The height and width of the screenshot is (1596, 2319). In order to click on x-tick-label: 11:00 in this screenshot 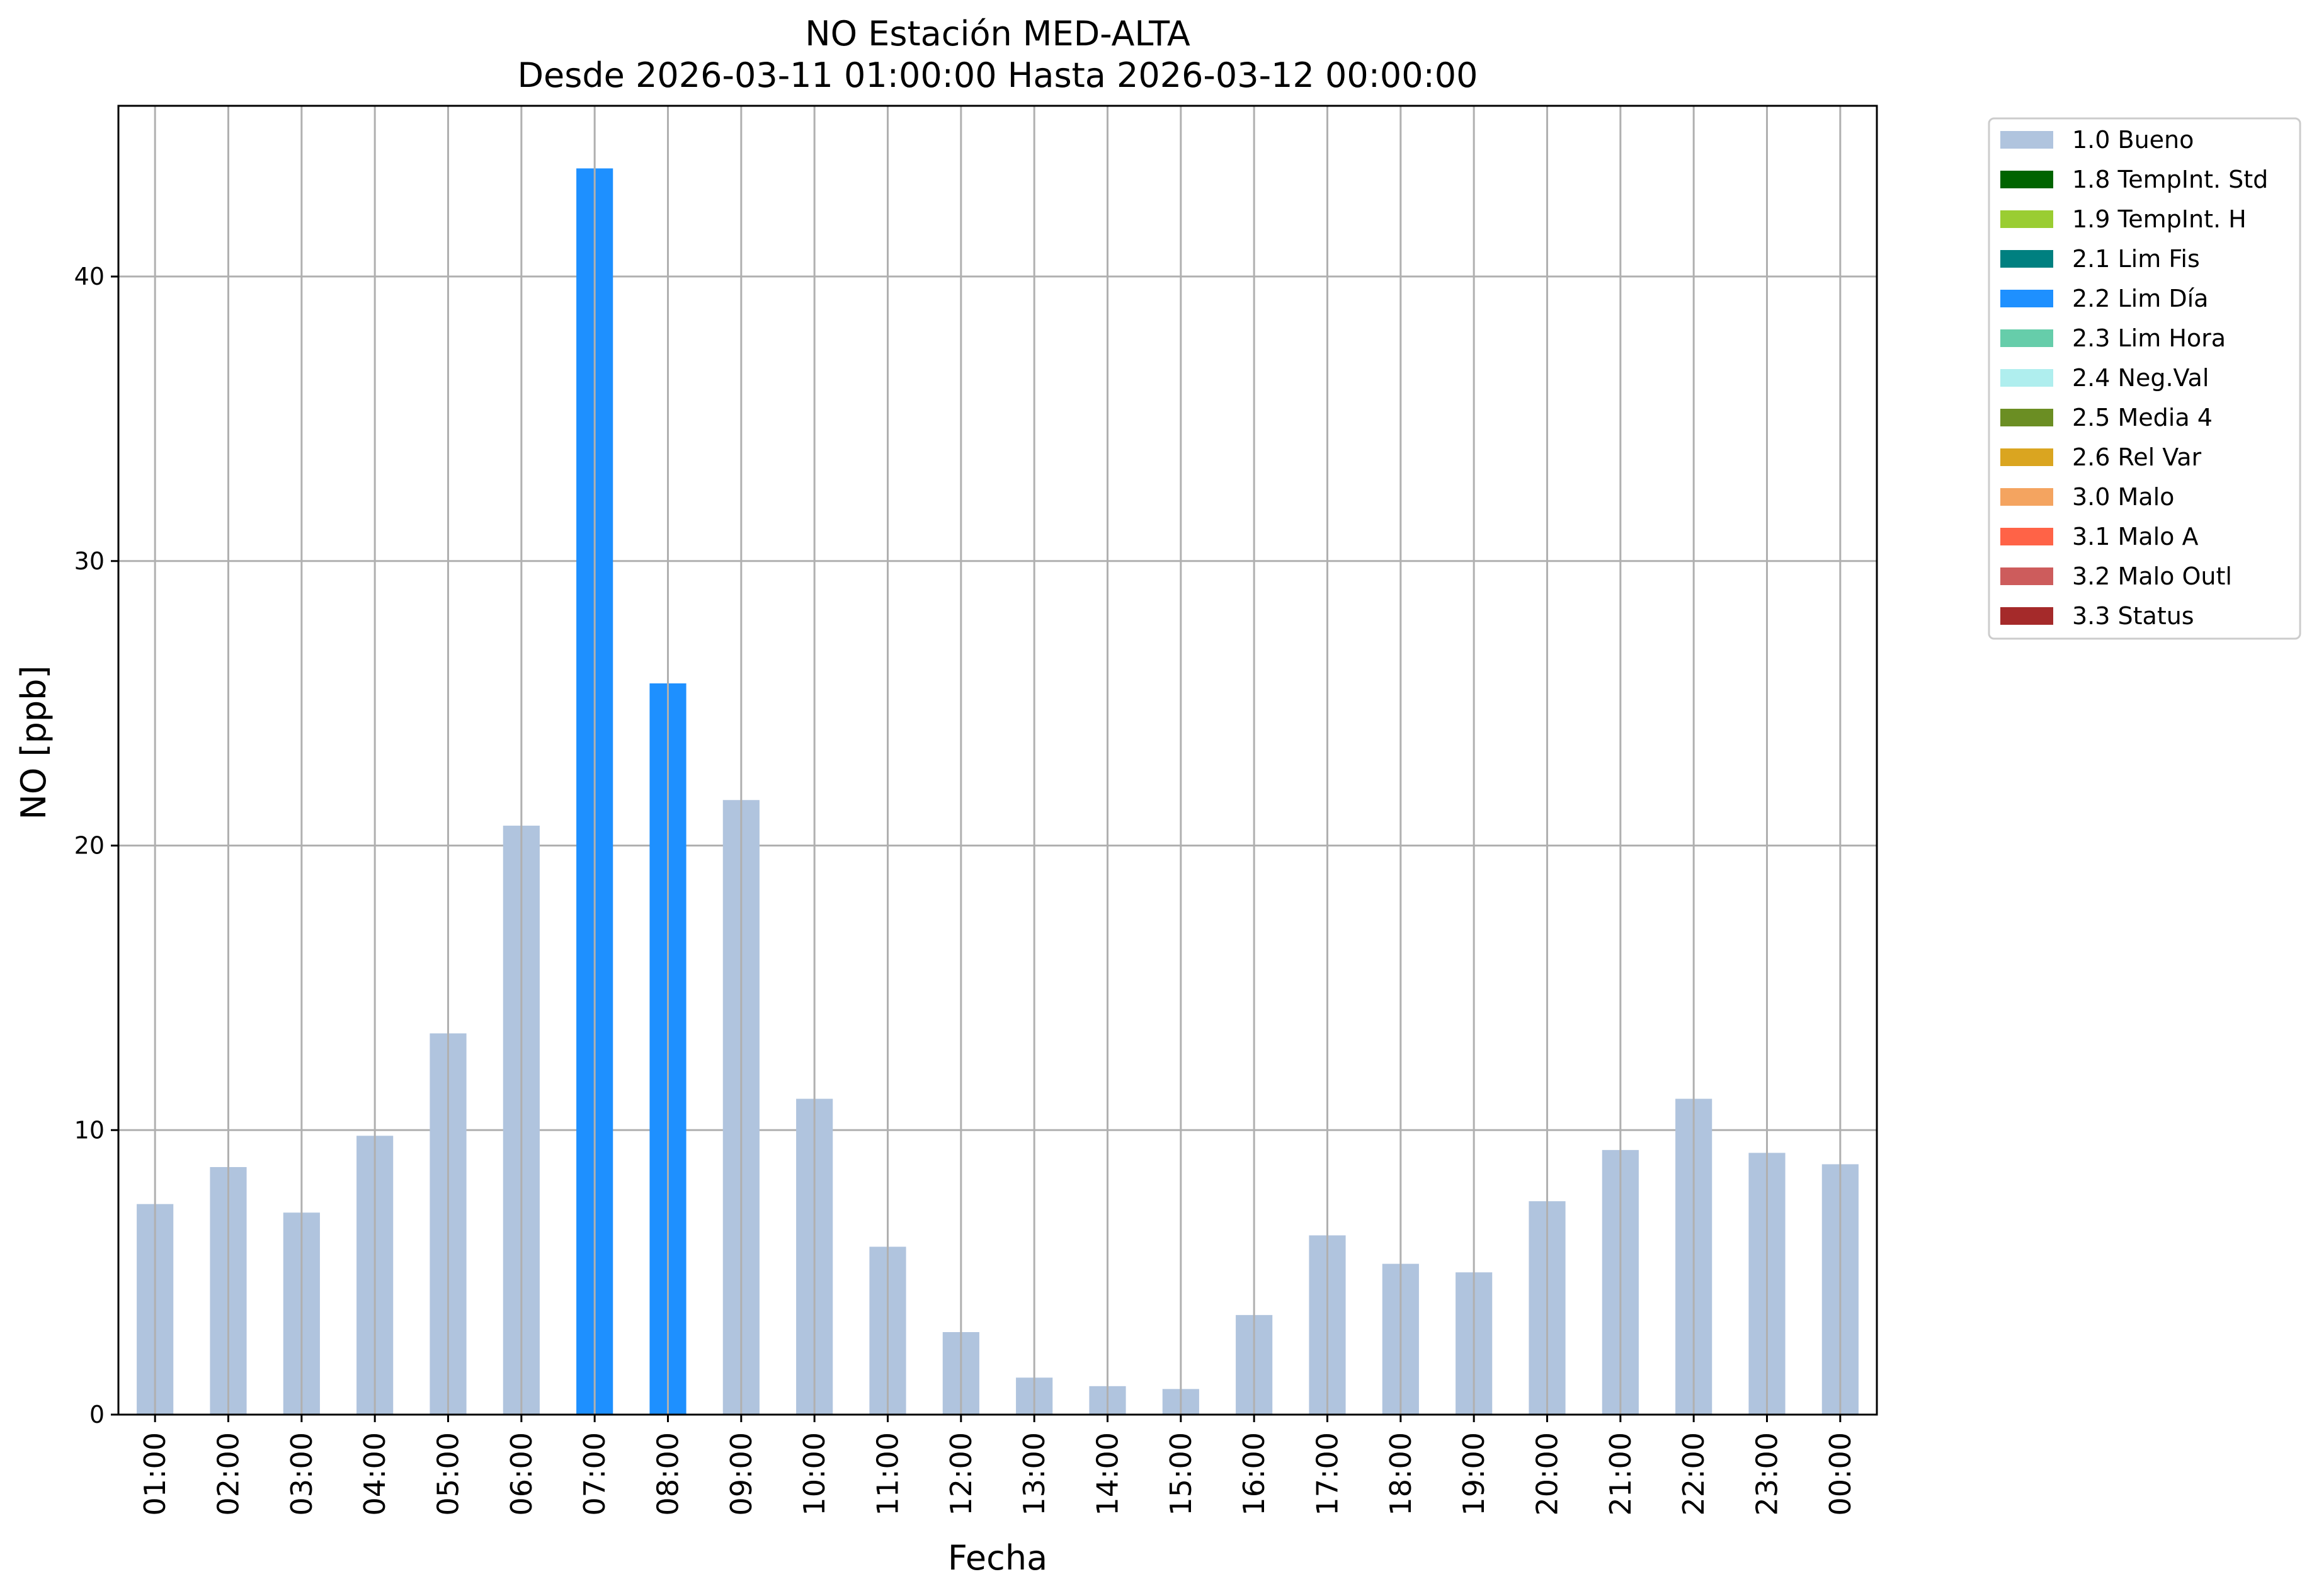, I will do `click(888, 1474)`.